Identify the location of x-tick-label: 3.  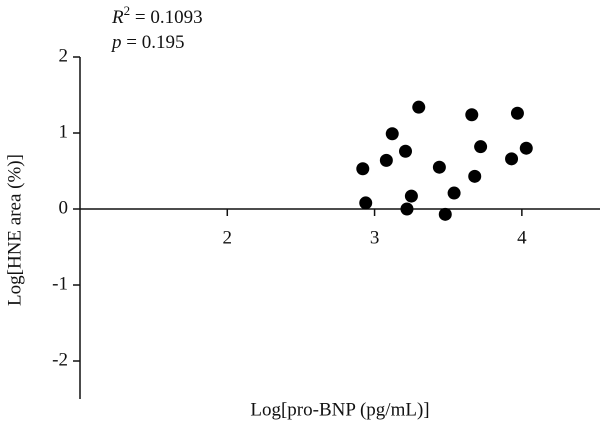
(375, 237).